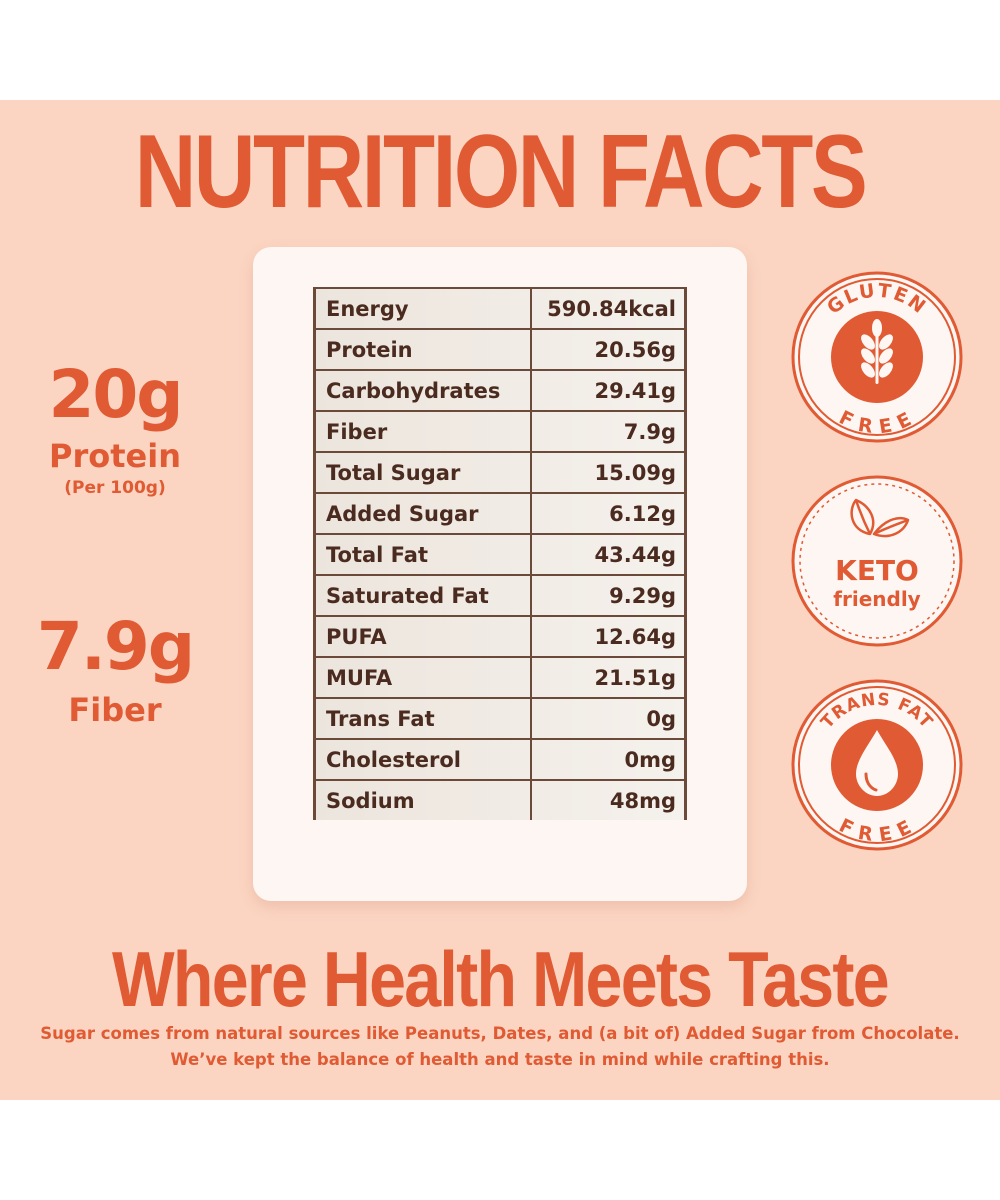  I want to click on protein-stat: 20g Protein (Per 100g), so click(115, 429).